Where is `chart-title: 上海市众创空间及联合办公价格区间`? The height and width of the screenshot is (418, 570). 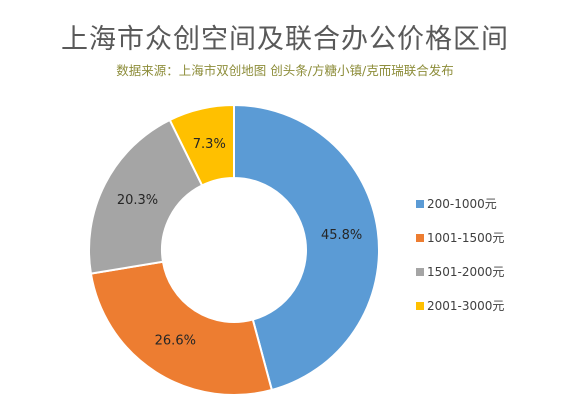
chart-title: 上海市众创空间及联合办公价格区间 is located at coordinates (285, 39).